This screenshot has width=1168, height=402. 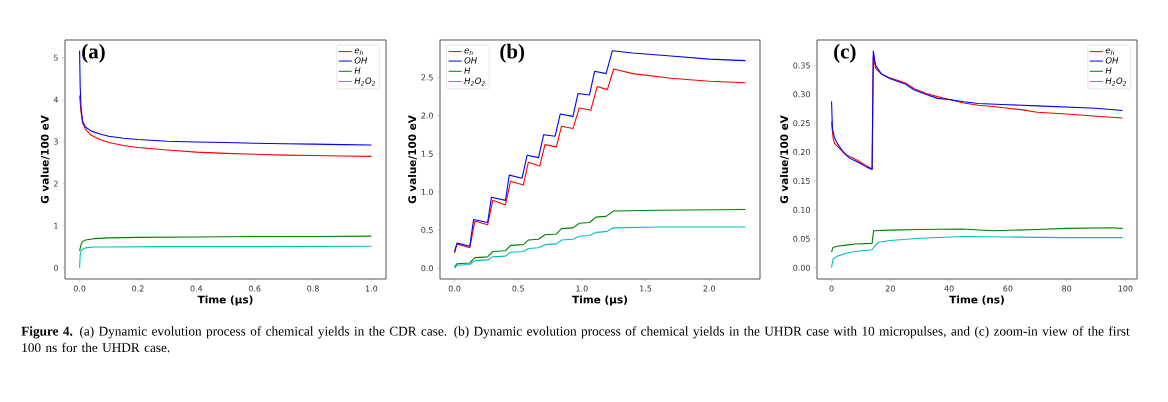 I want to click on chart-title: (b), so click(x=512, y=53).